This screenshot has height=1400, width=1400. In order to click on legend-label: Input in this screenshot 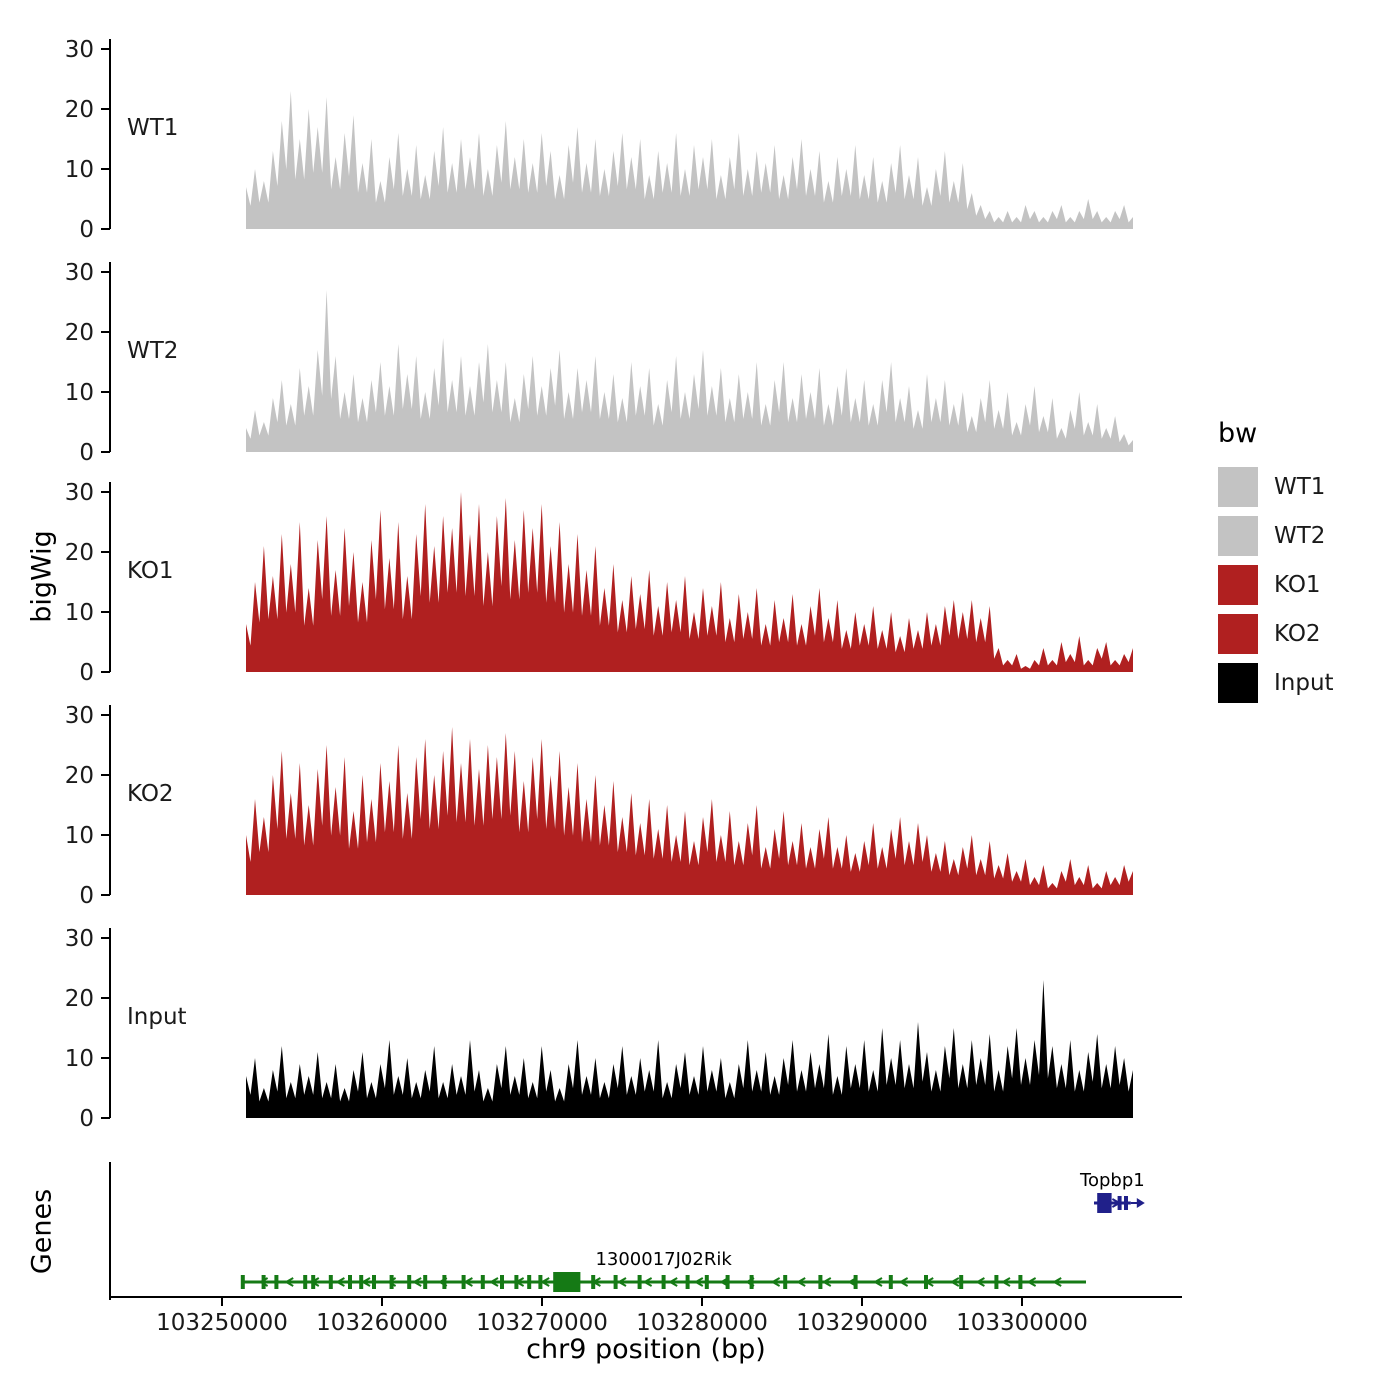, I will do `click(1304, 683)`.